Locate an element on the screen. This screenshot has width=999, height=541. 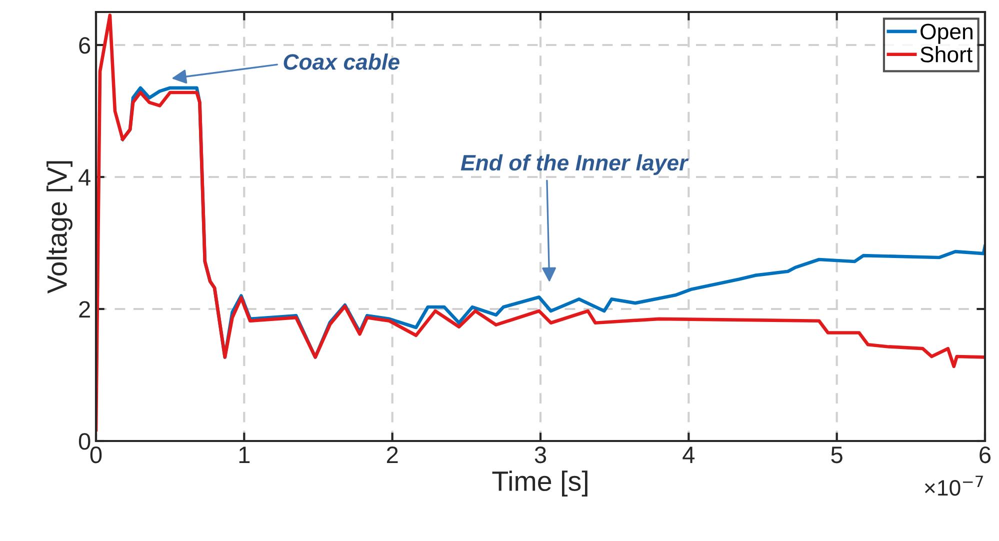
x-tick-label: 2 is located at coordinates (392, 454).